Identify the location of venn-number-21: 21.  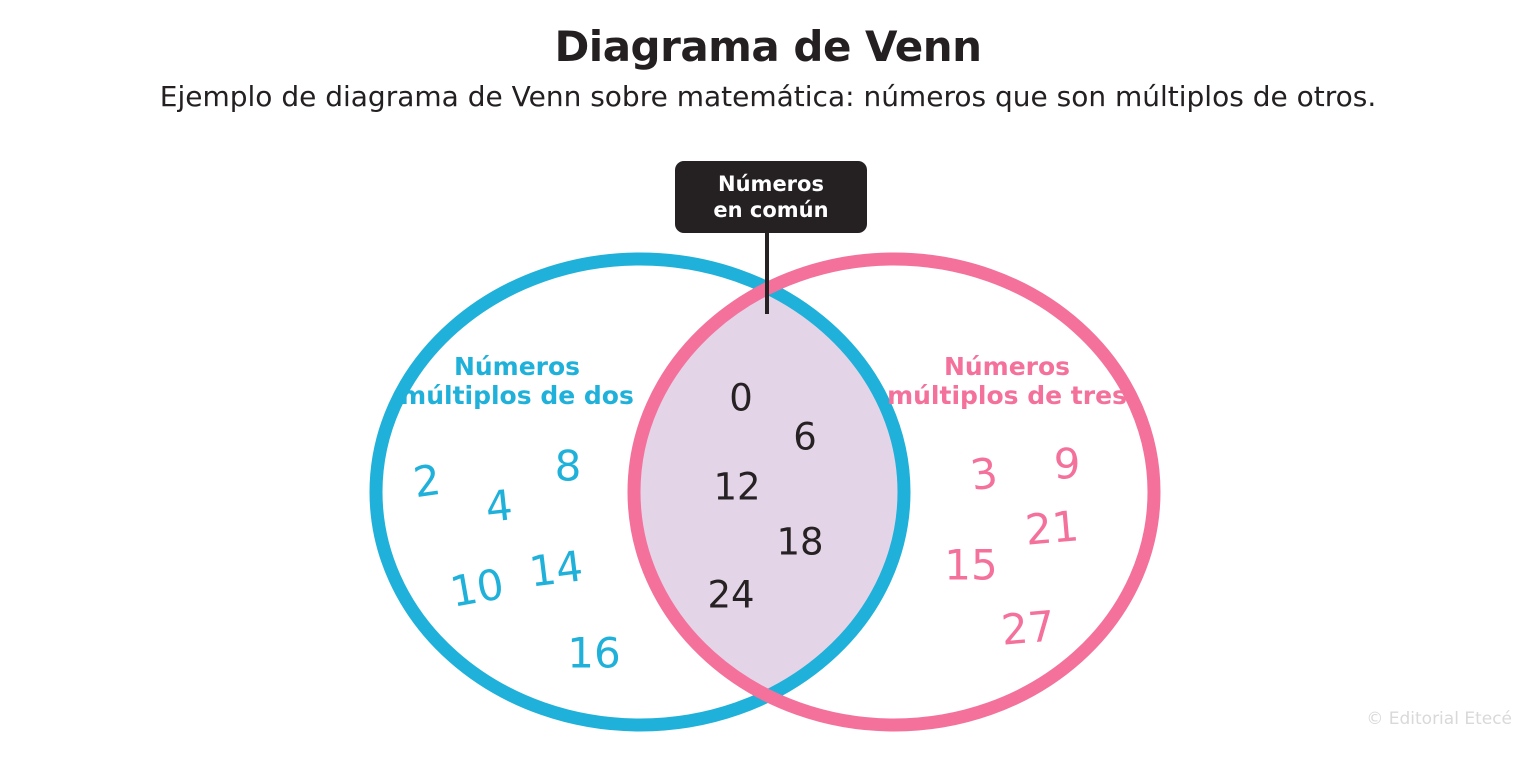
(1052, 528).